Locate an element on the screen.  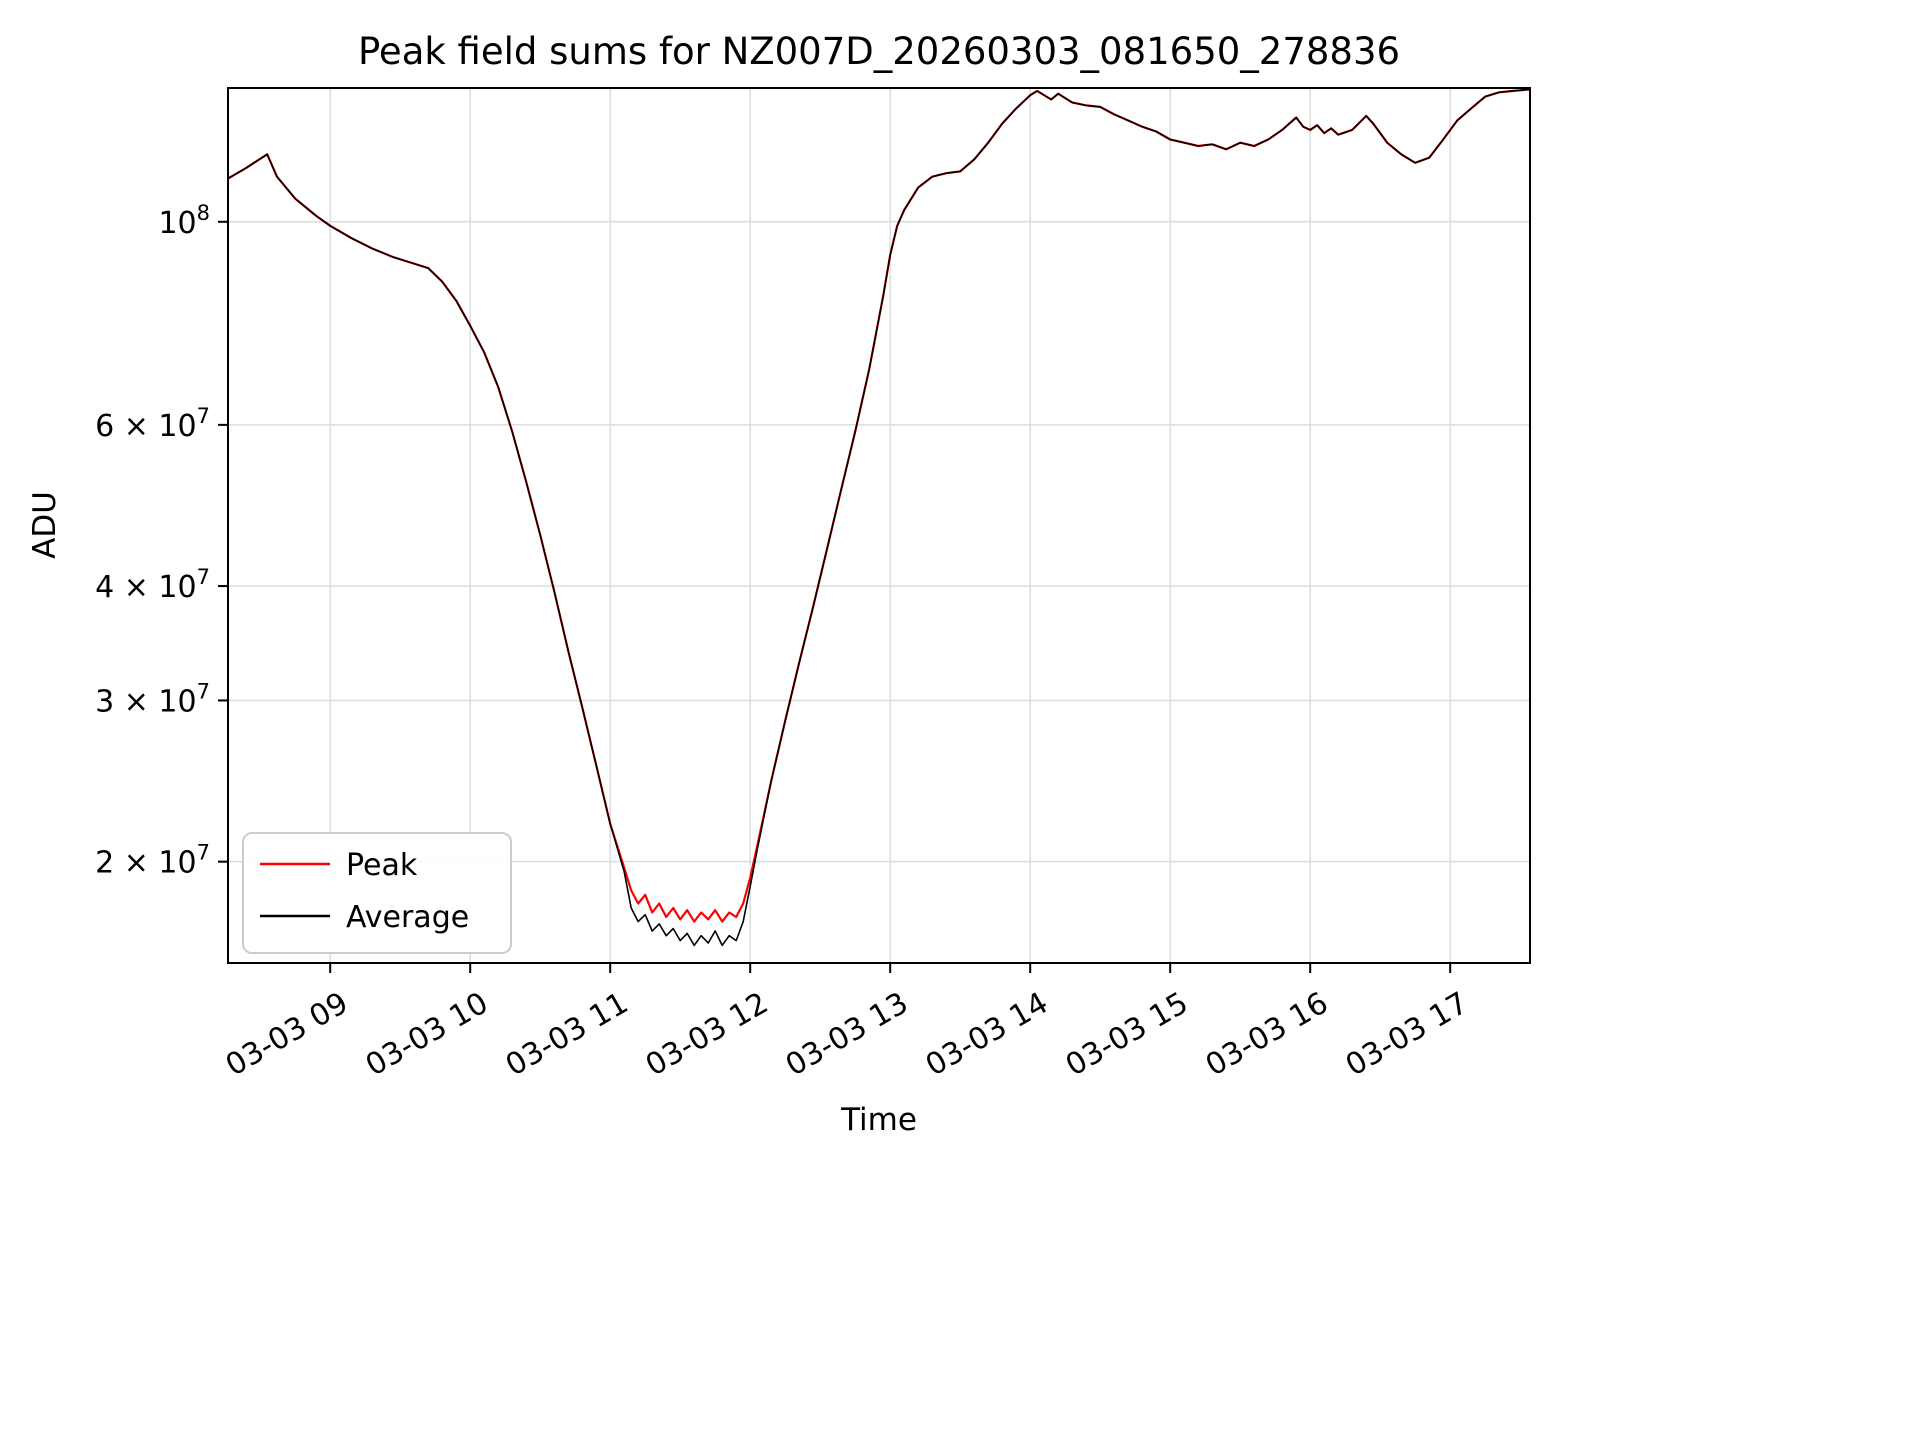
y-tick-label: 3 × 107 is located at coordinates (152, 699).